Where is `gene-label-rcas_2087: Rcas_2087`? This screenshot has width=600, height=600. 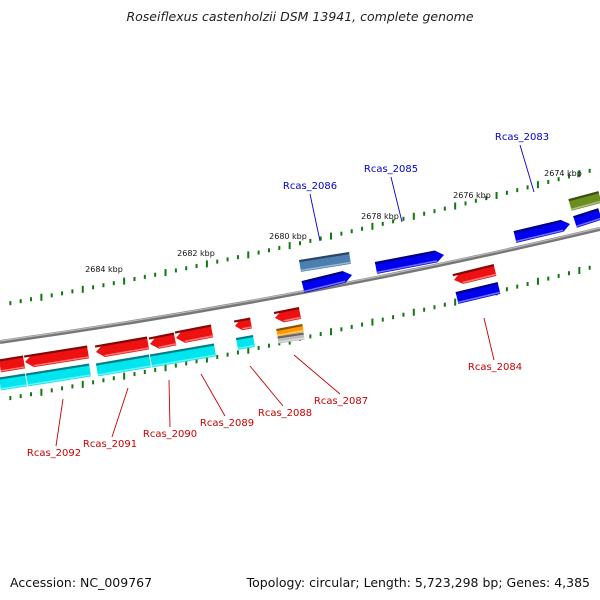
gene-label-rcas_2087: Rcas_2087 is located at coordinates (341, 401).